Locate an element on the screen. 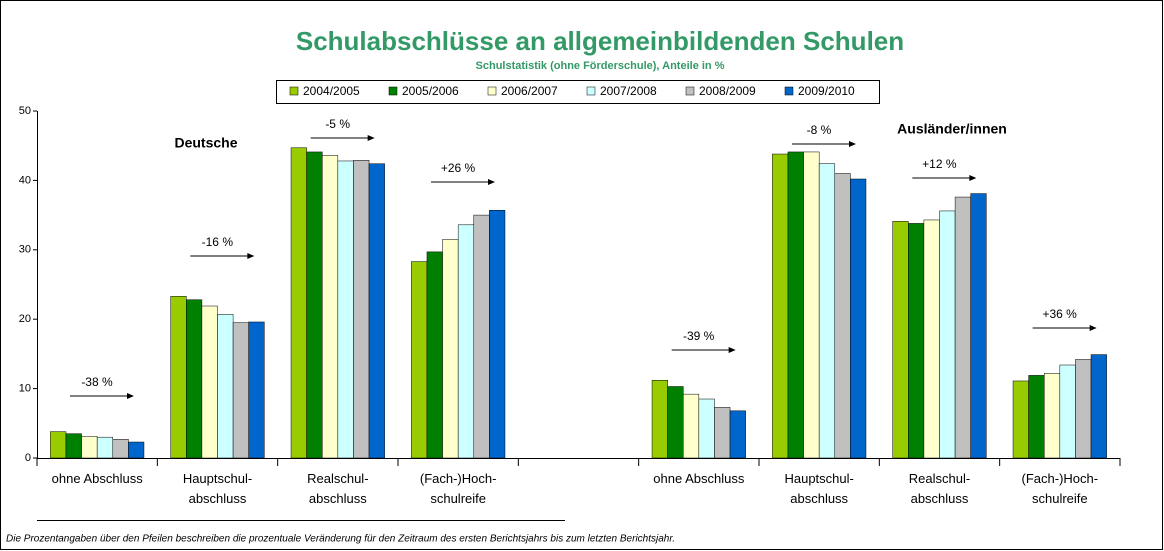 Image resolution: width=1164 pixels, height=551 pixels. legend-label: 2007/2008 is located at coordinates (628, 91).